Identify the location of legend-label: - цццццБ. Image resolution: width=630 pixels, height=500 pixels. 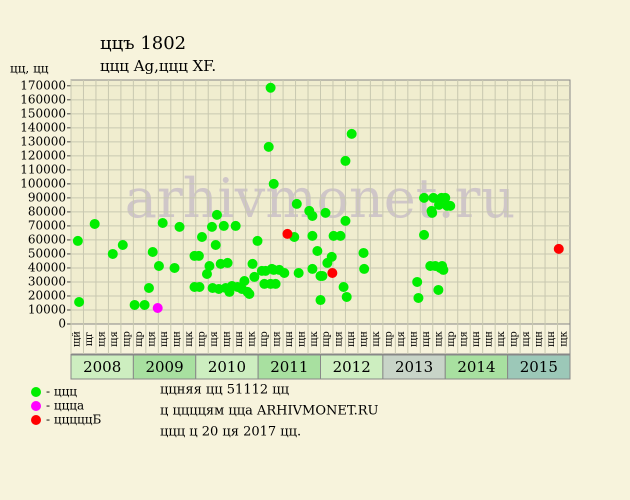
(73, 420).